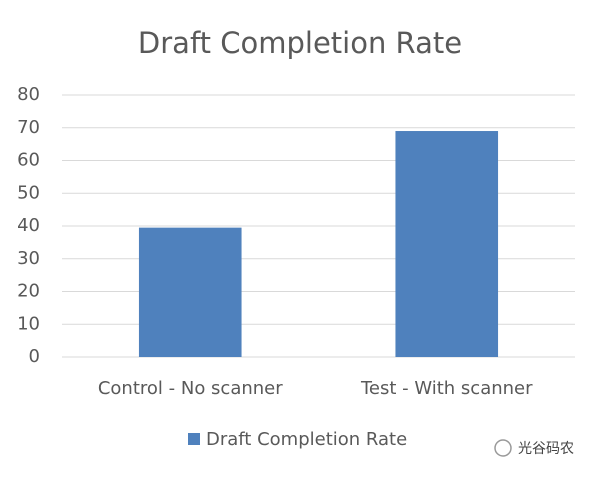 This screenshot has width=600, height=477. I want to click on legend-swatch, so click(194, 439).